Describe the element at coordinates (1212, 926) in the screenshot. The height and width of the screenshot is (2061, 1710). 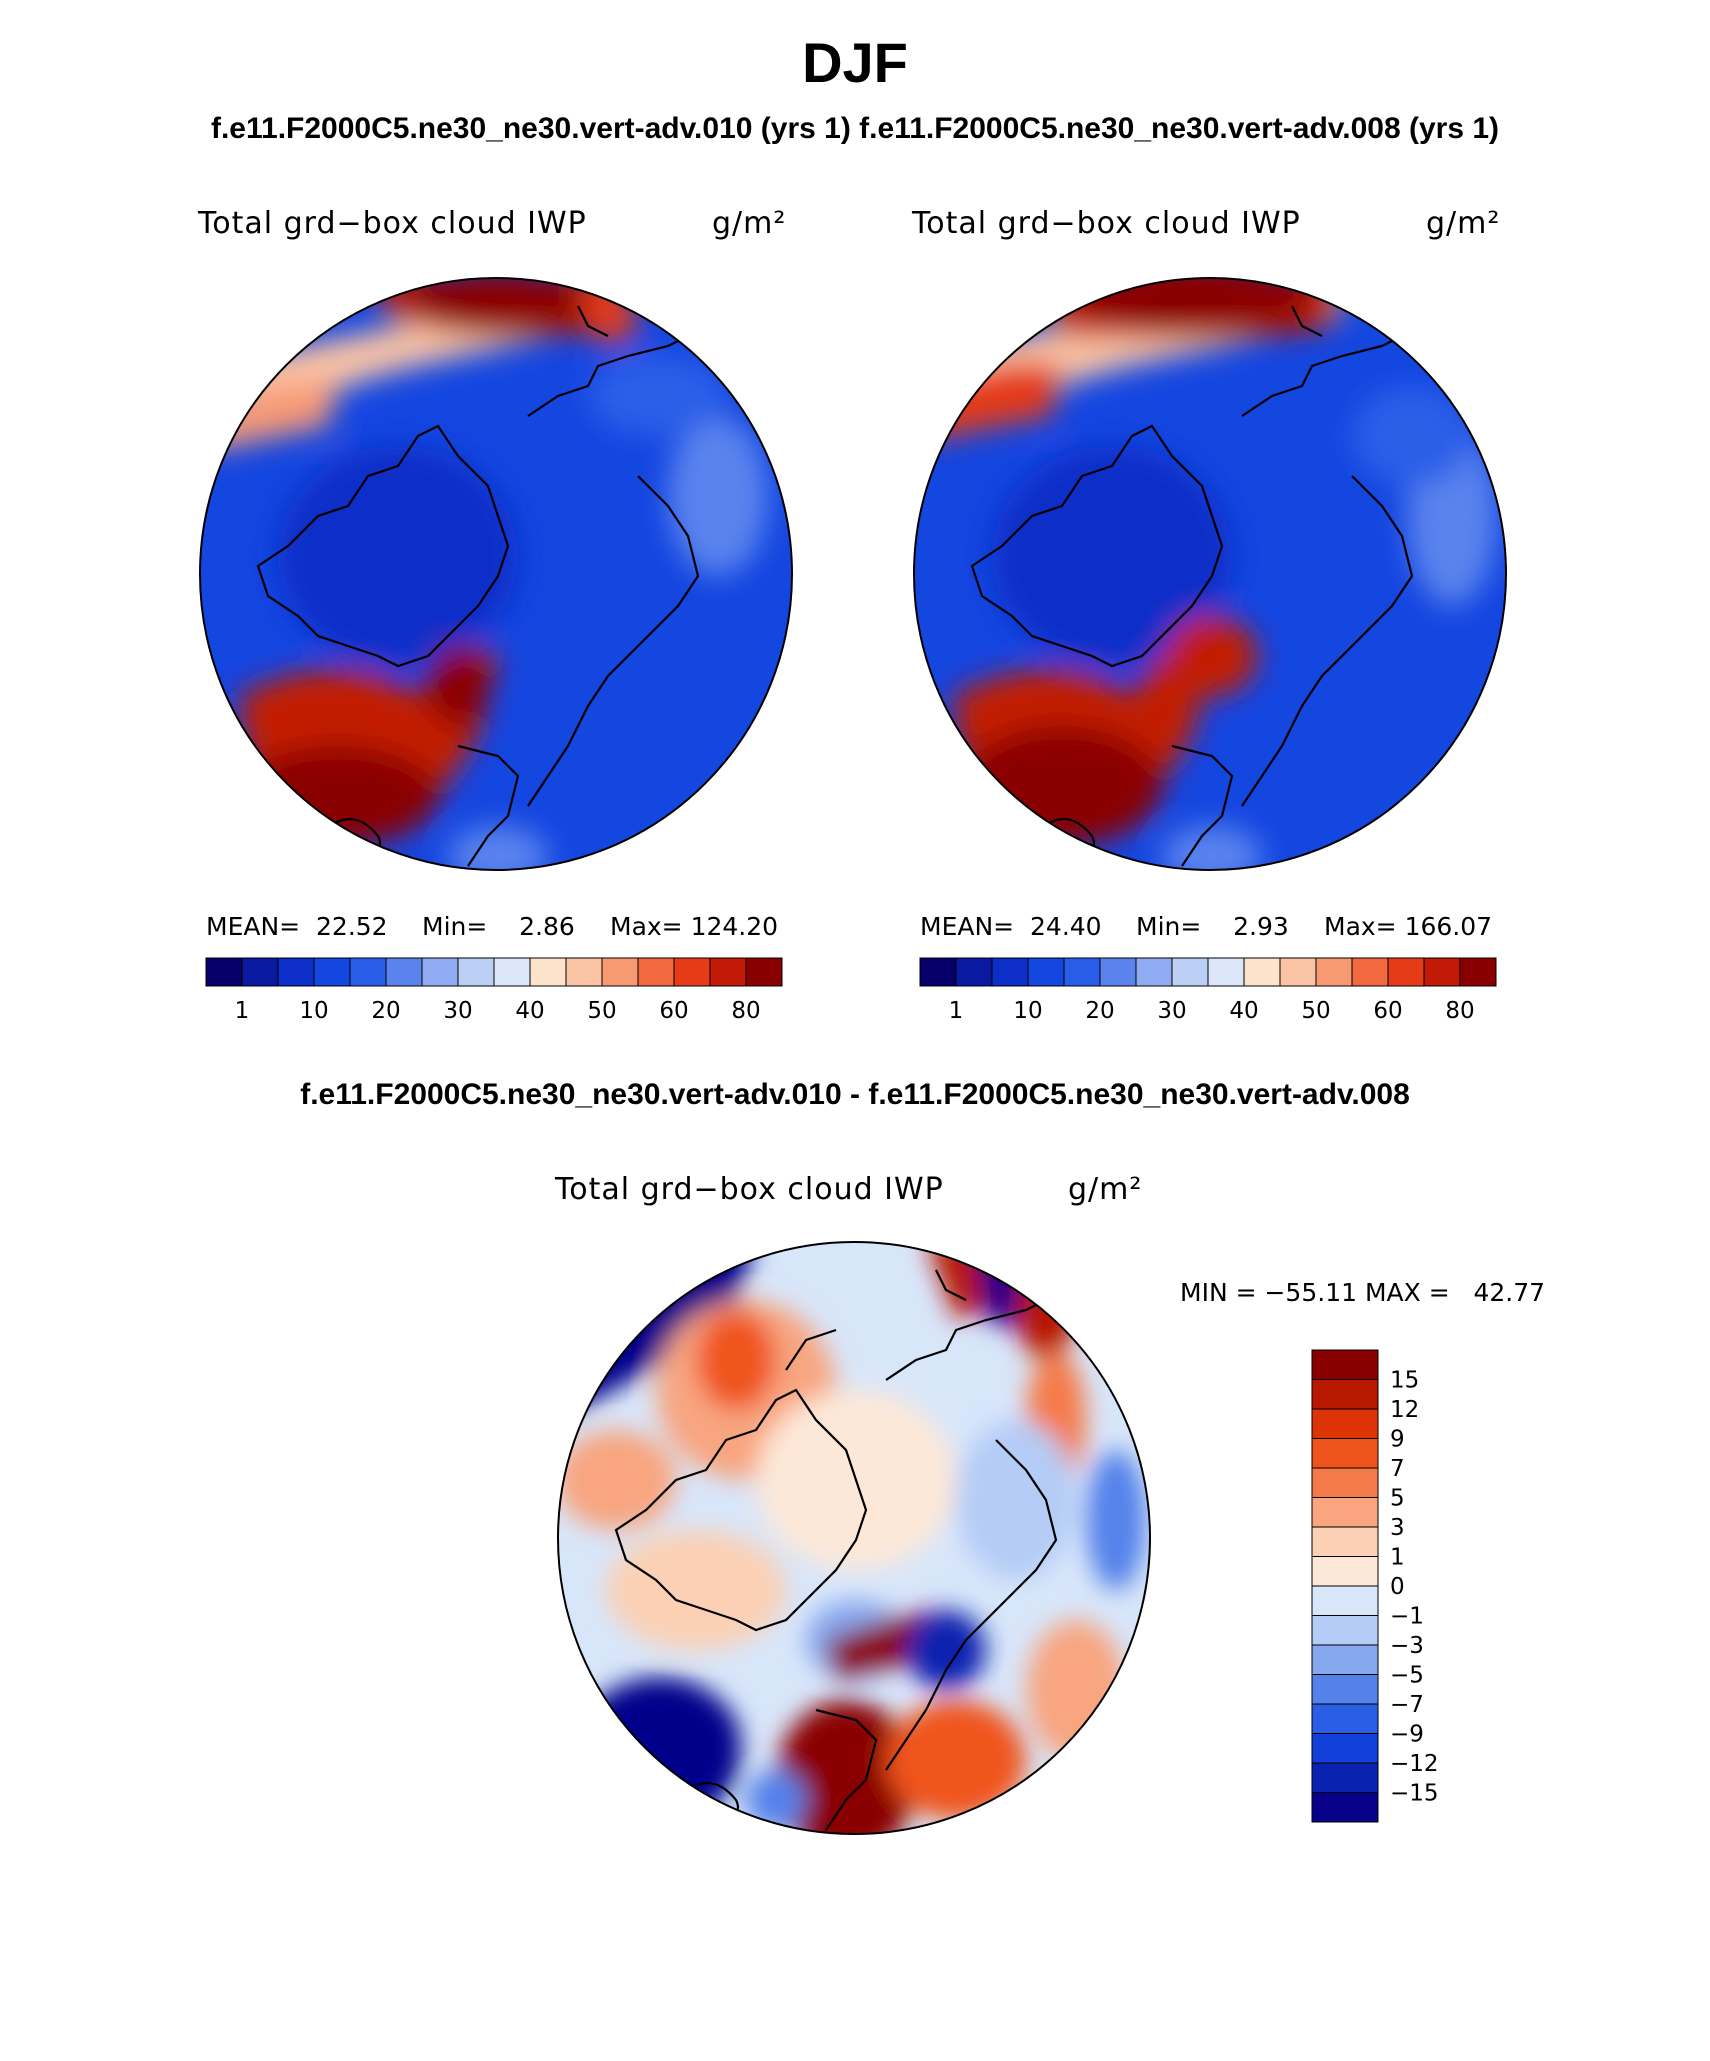
I see `panel2-min: Min= 2.93` at that location.